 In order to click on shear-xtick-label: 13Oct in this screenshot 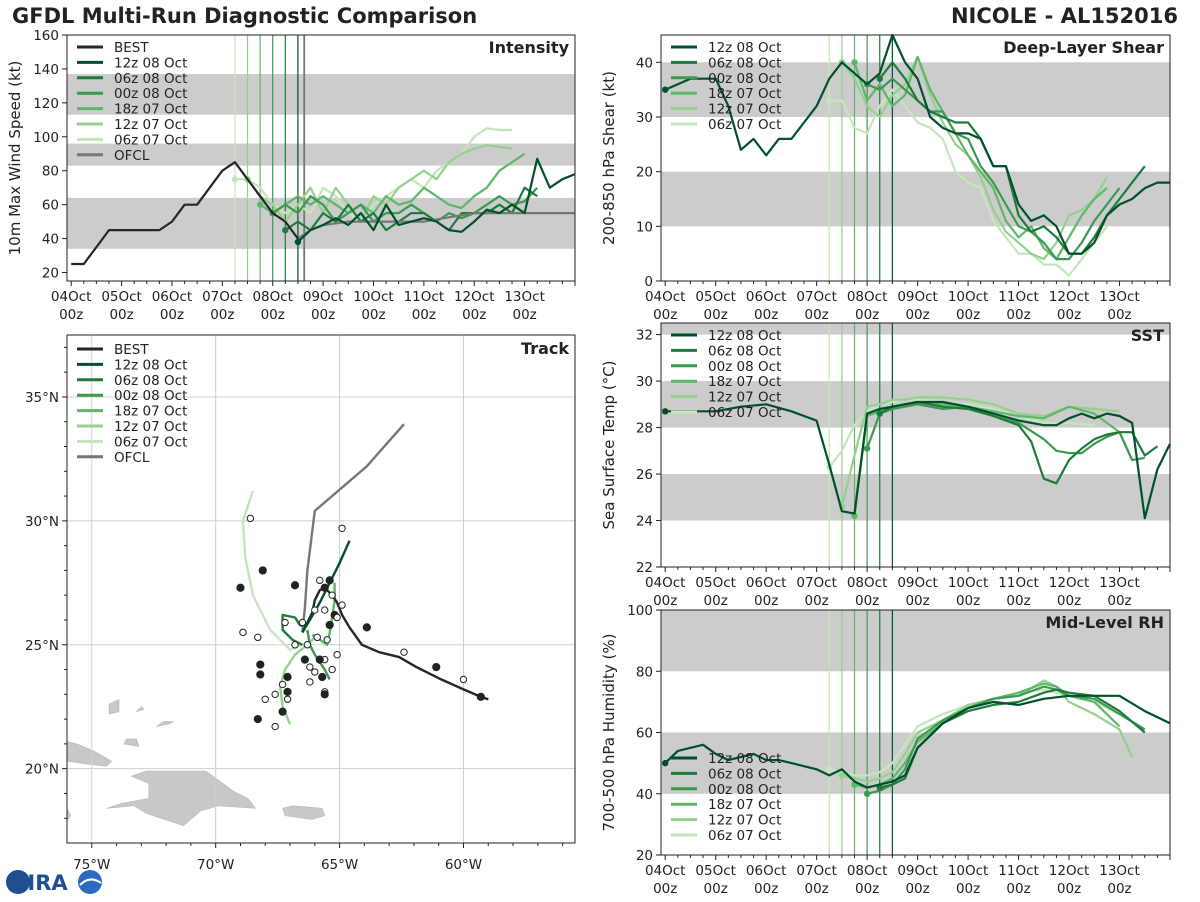, I will do `click(1119, 297)`.